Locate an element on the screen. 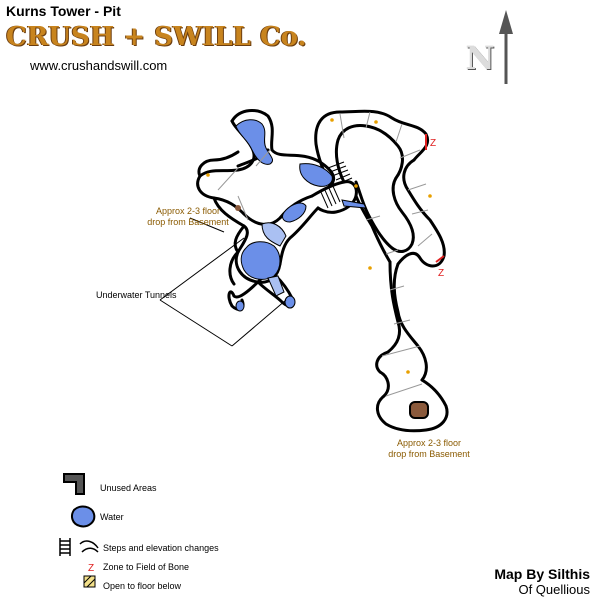  drop-note-left-line1: Approx 2-3 floor is located at coordinates (188, 211).